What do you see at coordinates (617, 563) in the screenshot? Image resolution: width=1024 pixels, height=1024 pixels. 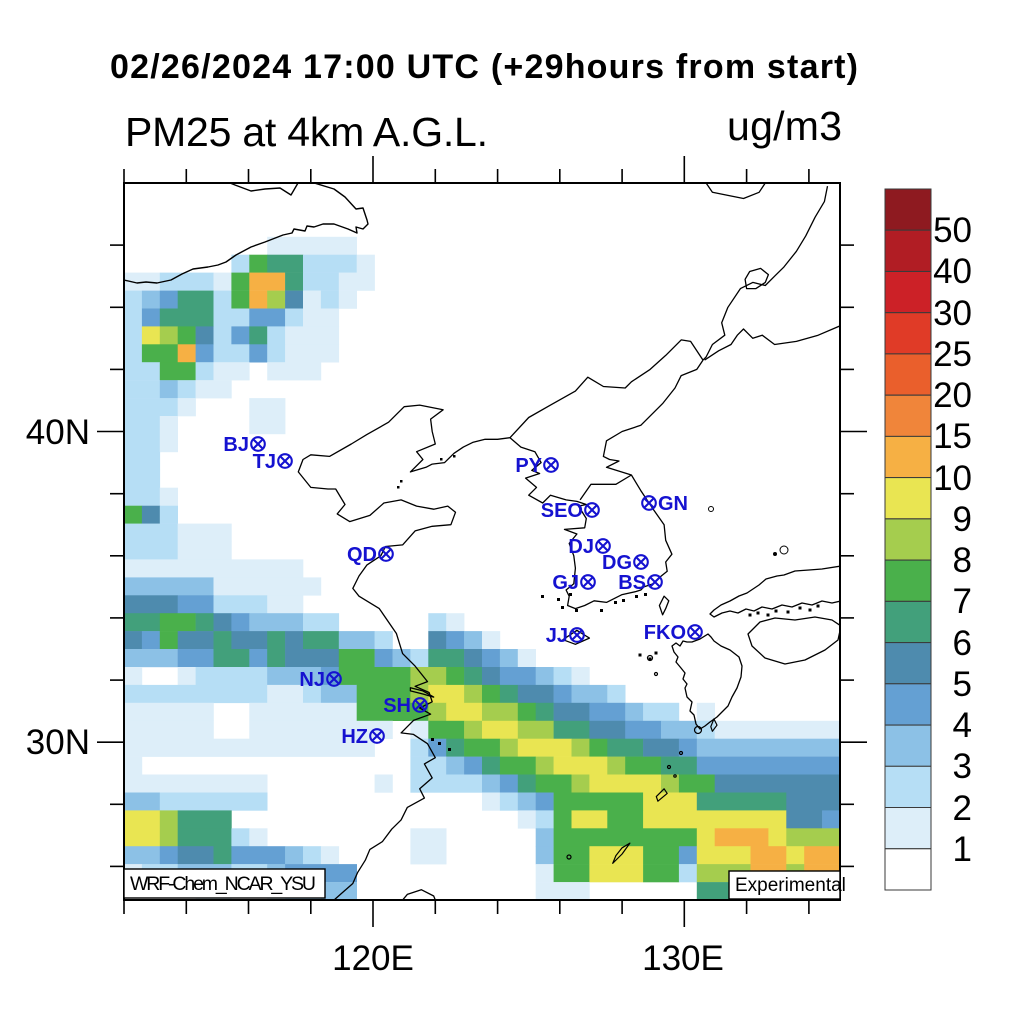 I see `svg-text: DG` at bounding box center [617, 563].